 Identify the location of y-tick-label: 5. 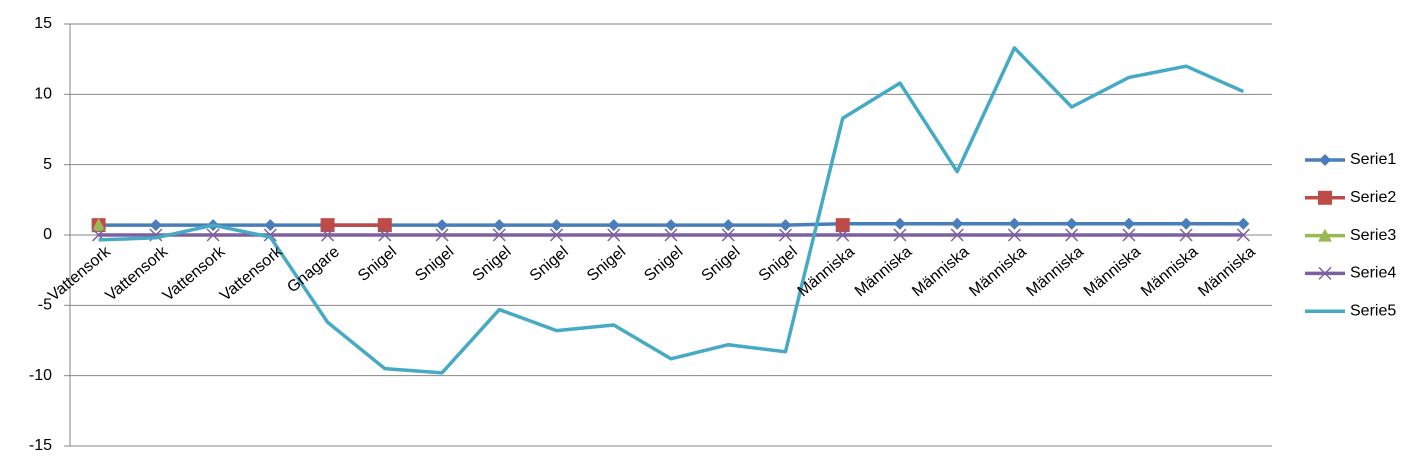
(47, 164).